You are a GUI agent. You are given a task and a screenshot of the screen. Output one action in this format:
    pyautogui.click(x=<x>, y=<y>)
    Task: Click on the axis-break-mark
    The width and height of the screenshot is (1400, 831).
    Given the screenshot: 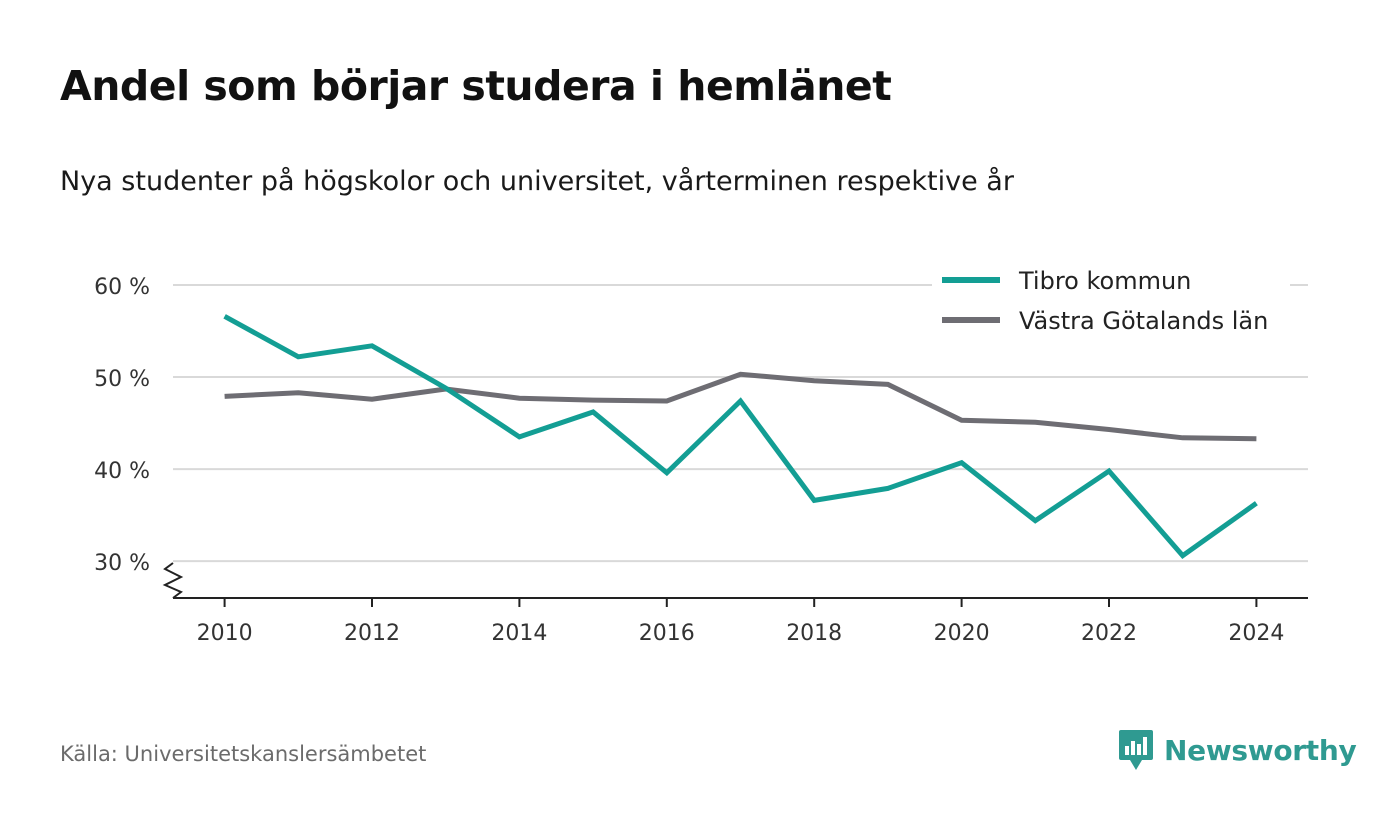 What is the action you would take?
    pyautogui.click(x=173, y=580)
    